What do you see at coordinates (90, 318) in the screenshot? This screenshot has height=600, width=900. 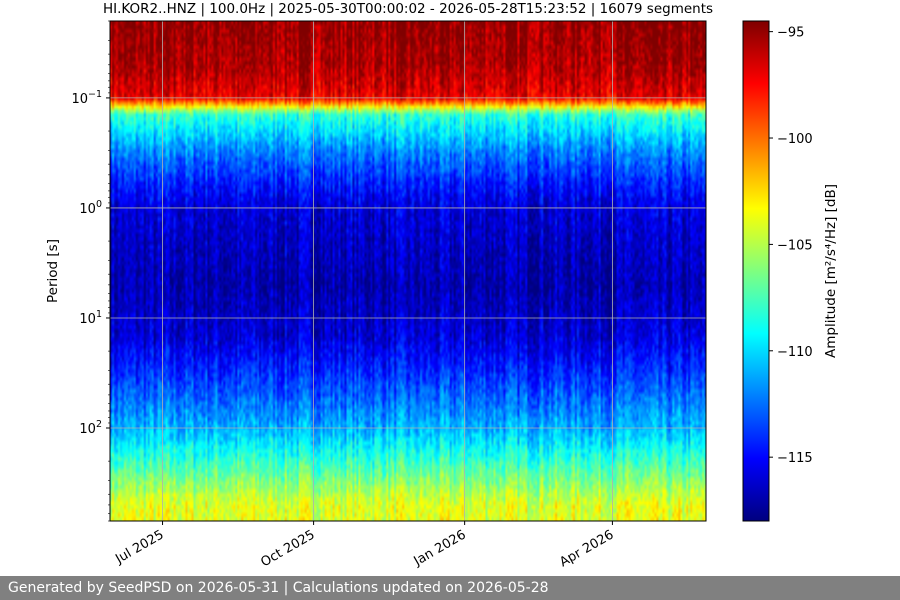 I see `y-tick-label: 10¹` at bounding box center [90, 318].